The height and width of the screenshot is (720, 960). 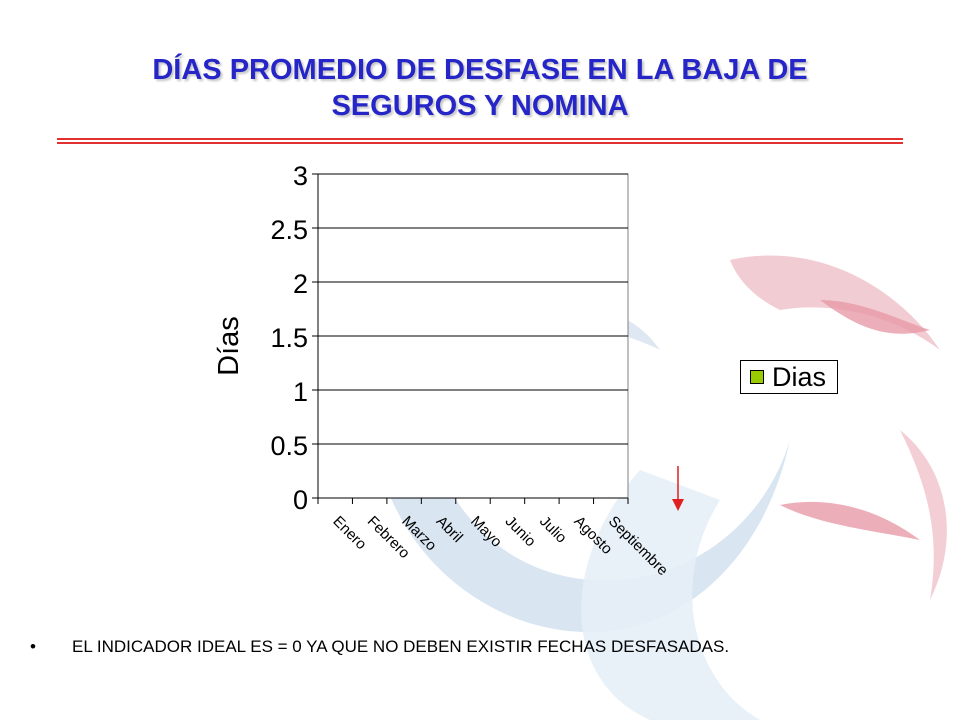 I want to click on y-axis-label: Días, so click(x=229, y=346).